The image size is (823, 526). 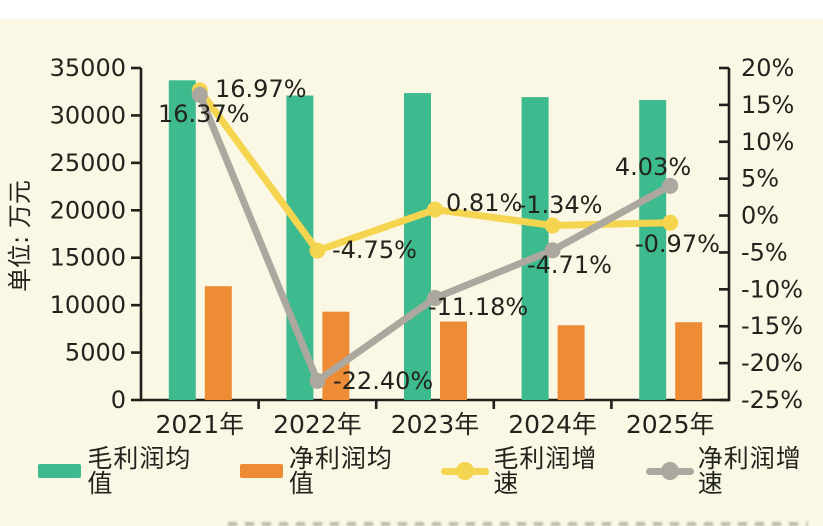 I want to click on legend: 毛利润均值 净利润均值 毛利润增速 净利润增速, so click(x=411, y=471).